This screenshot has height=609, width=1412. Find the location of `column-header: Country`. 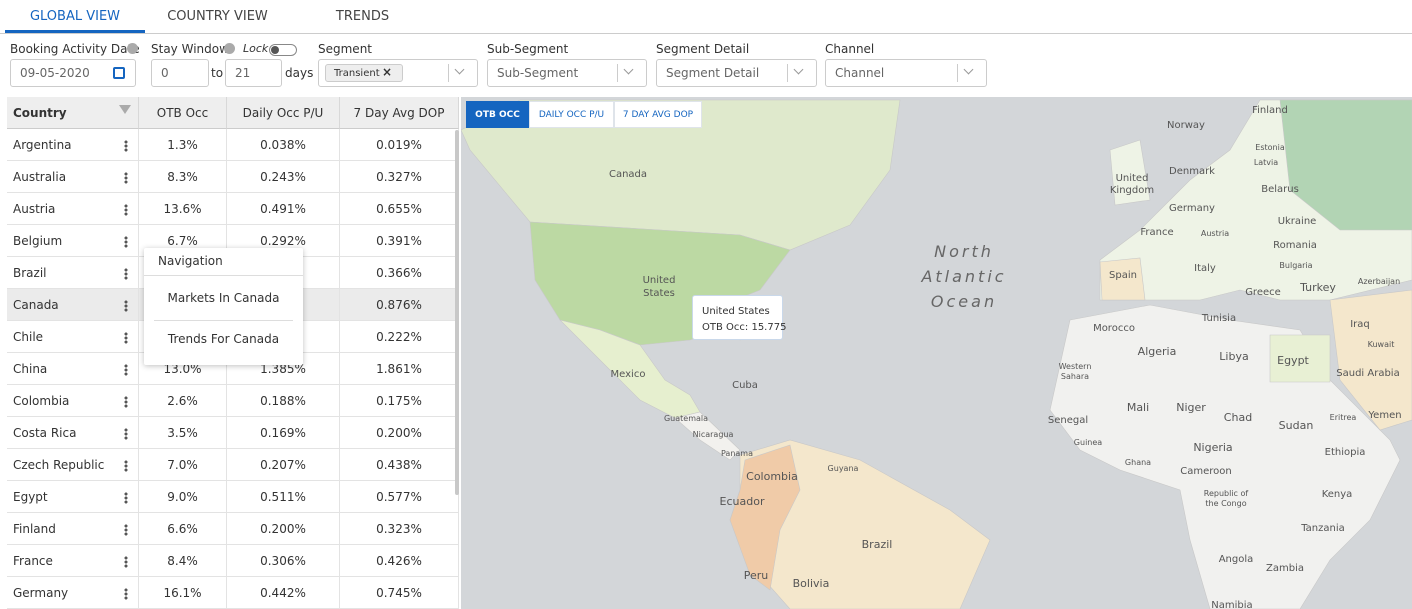

column-header: Country is located at coordinates (73, 113).